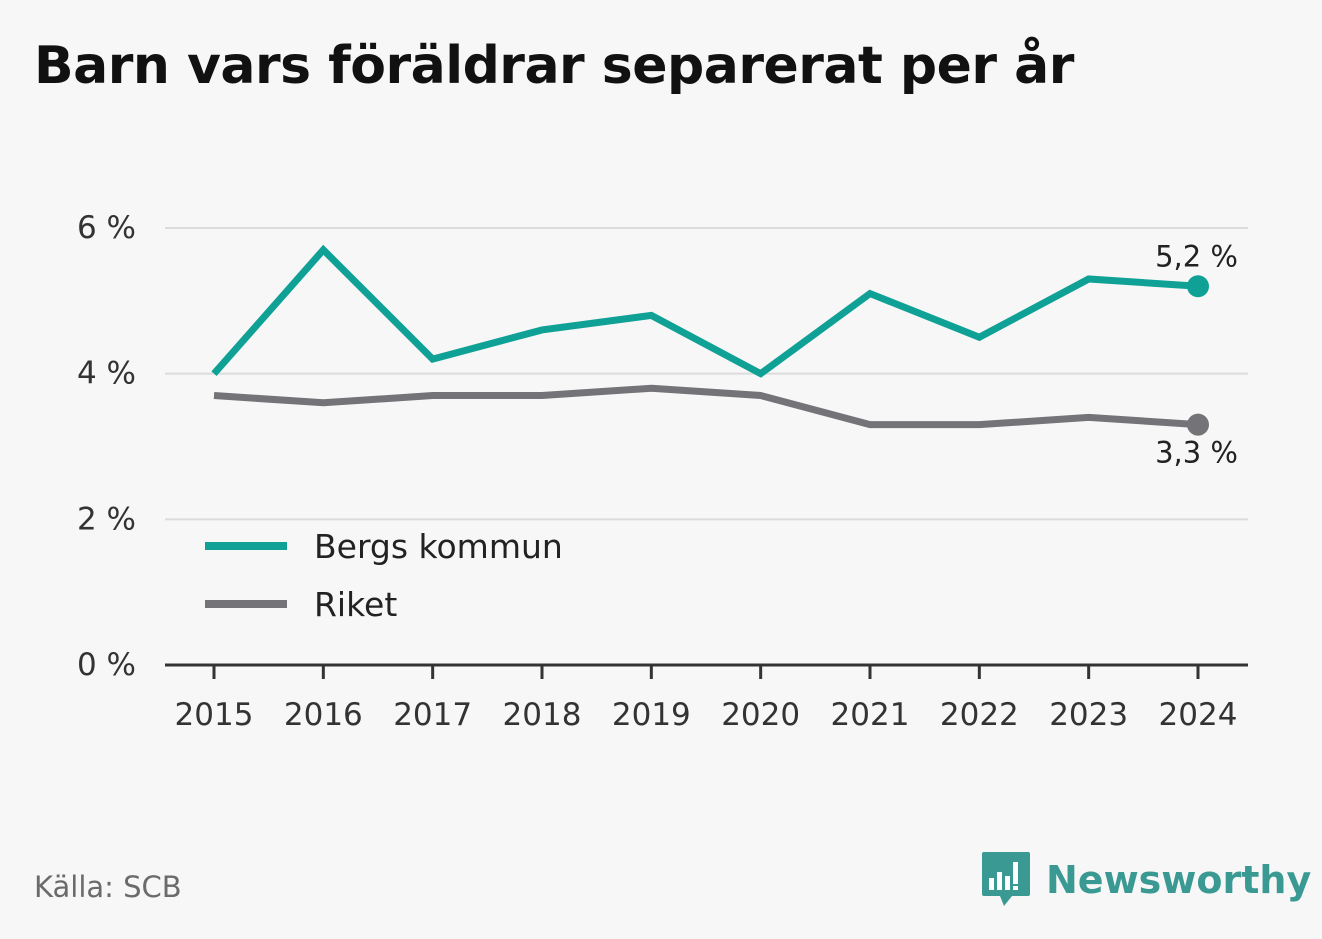 This screenshot has width=1322, height=939. Describe the element at coordinates (1196, 453) in the screenshot. I see `end-value-label: 3,3 %` at that location.